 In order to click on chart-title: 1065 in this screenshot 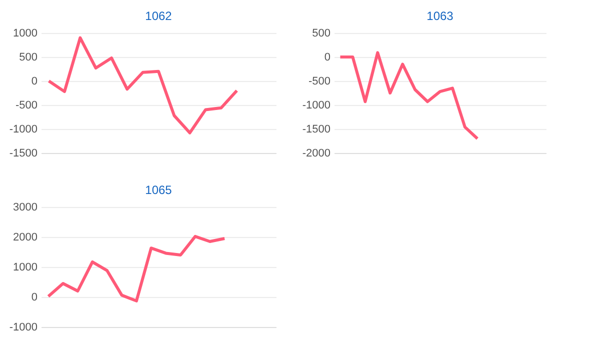, I will do `click(158, 190)`.